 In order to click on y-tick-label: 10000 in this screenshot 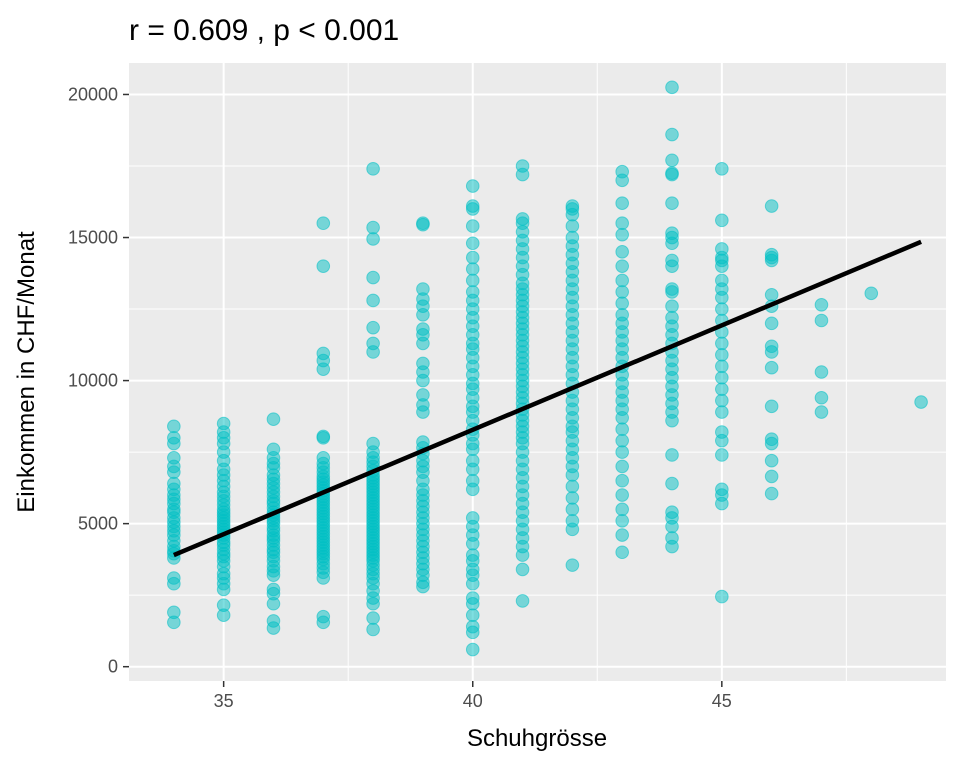, I will do `click(93, 381)`.